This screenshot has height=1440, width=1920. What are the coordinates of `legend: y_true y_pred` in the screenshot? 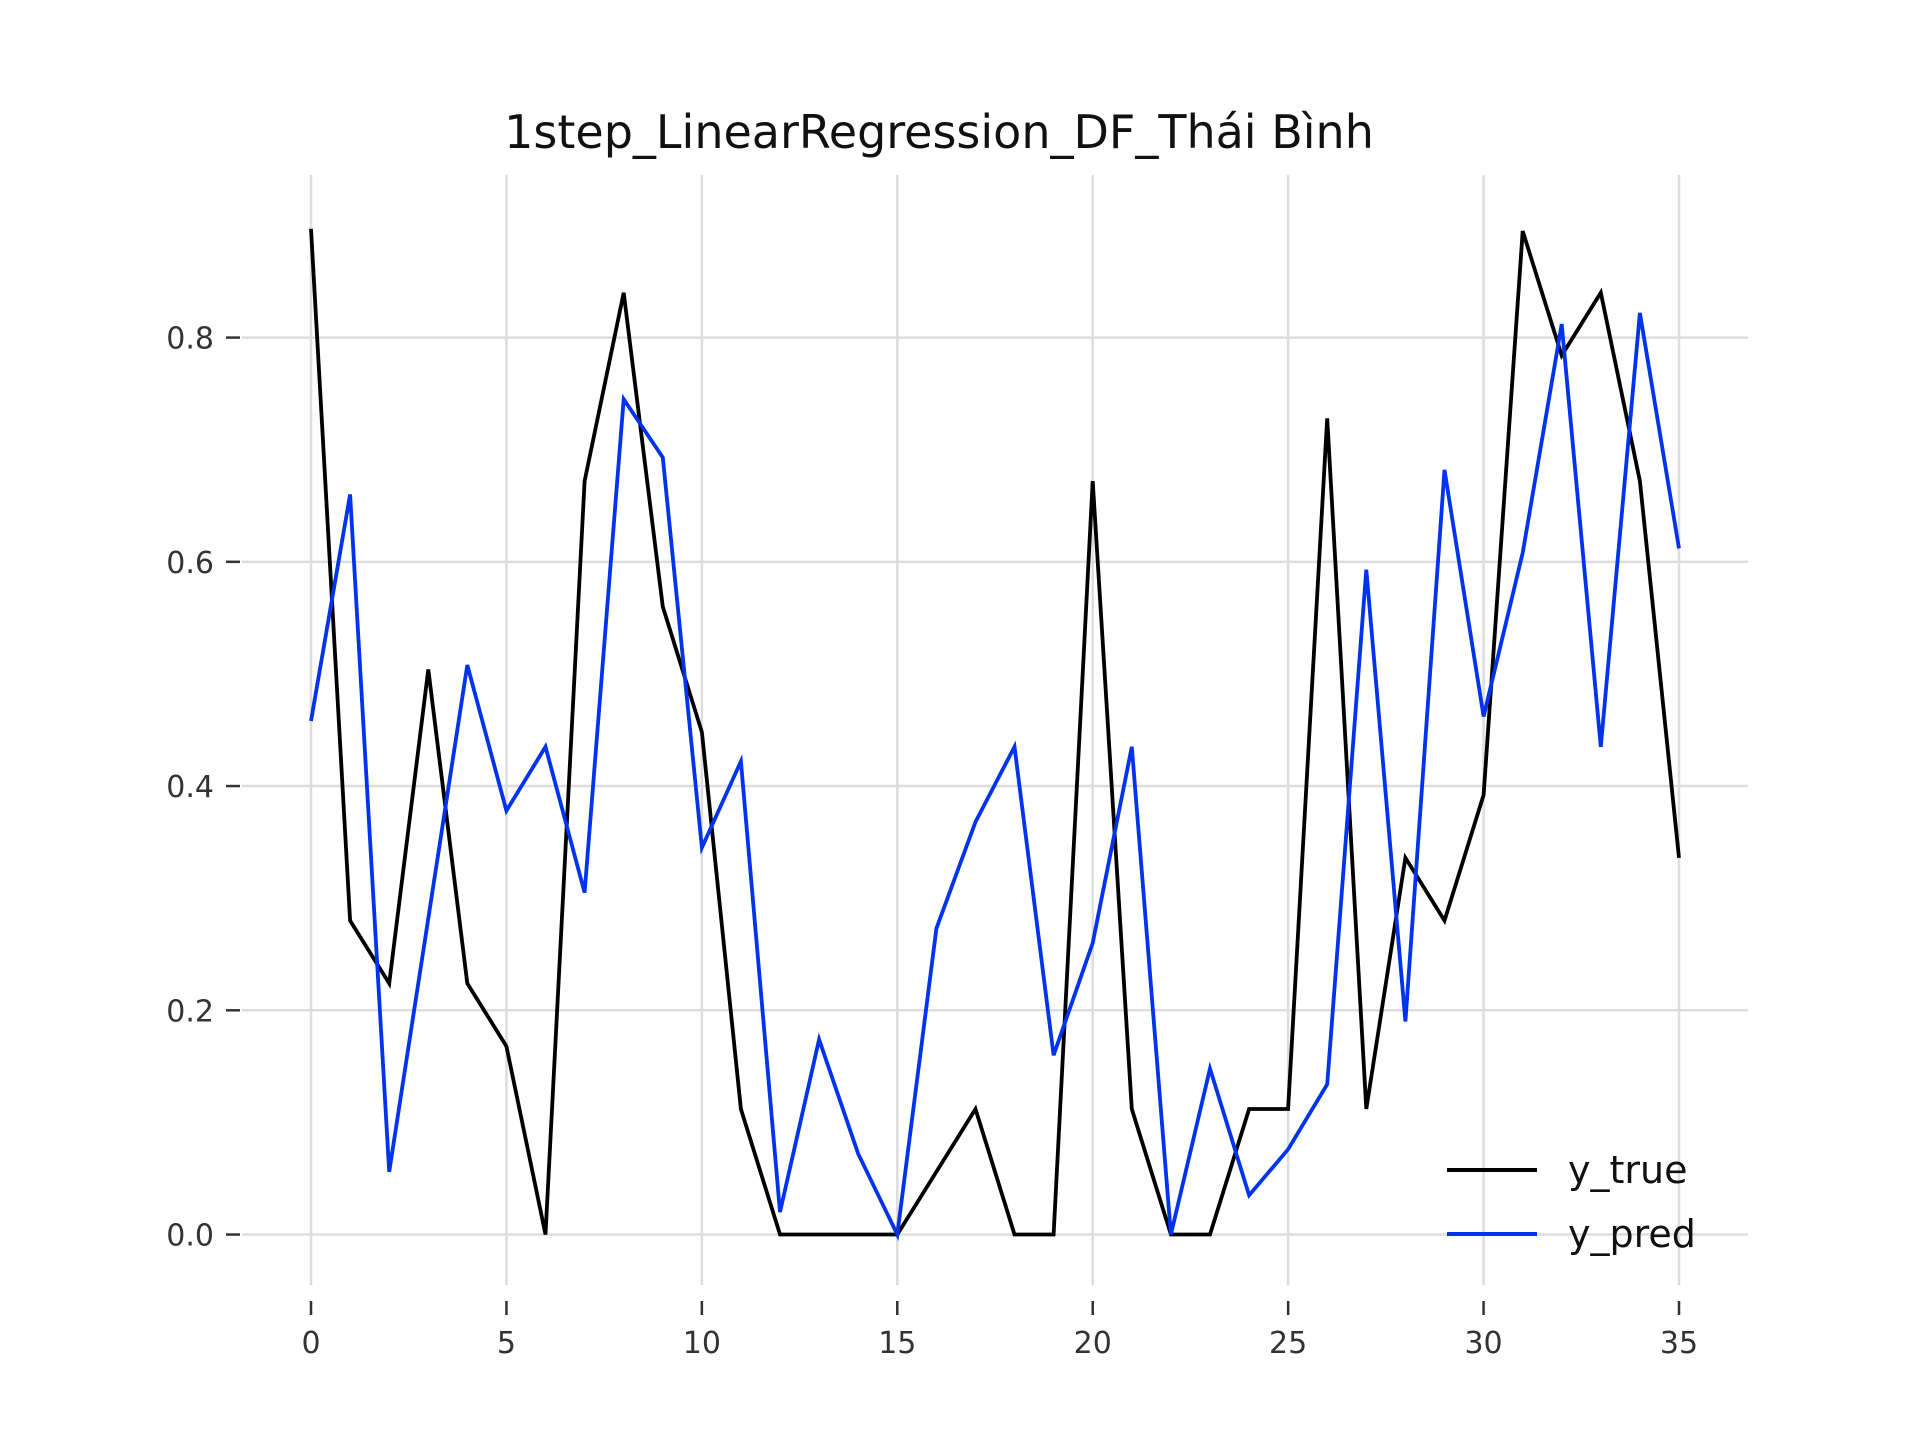 It's located at (1571, 1202).